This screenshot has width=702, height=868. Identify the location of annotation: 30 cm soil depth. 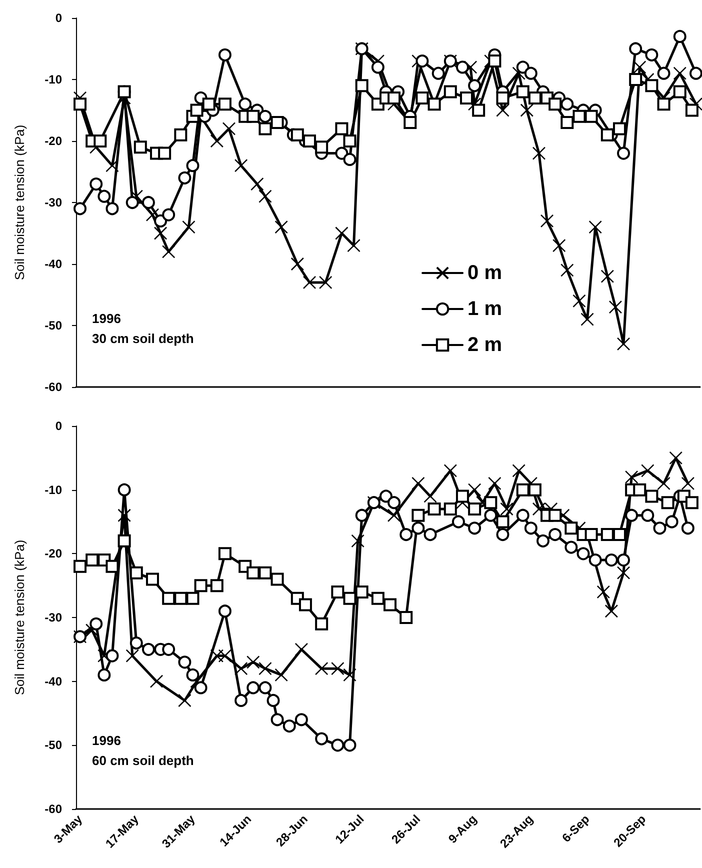
(143, 338).